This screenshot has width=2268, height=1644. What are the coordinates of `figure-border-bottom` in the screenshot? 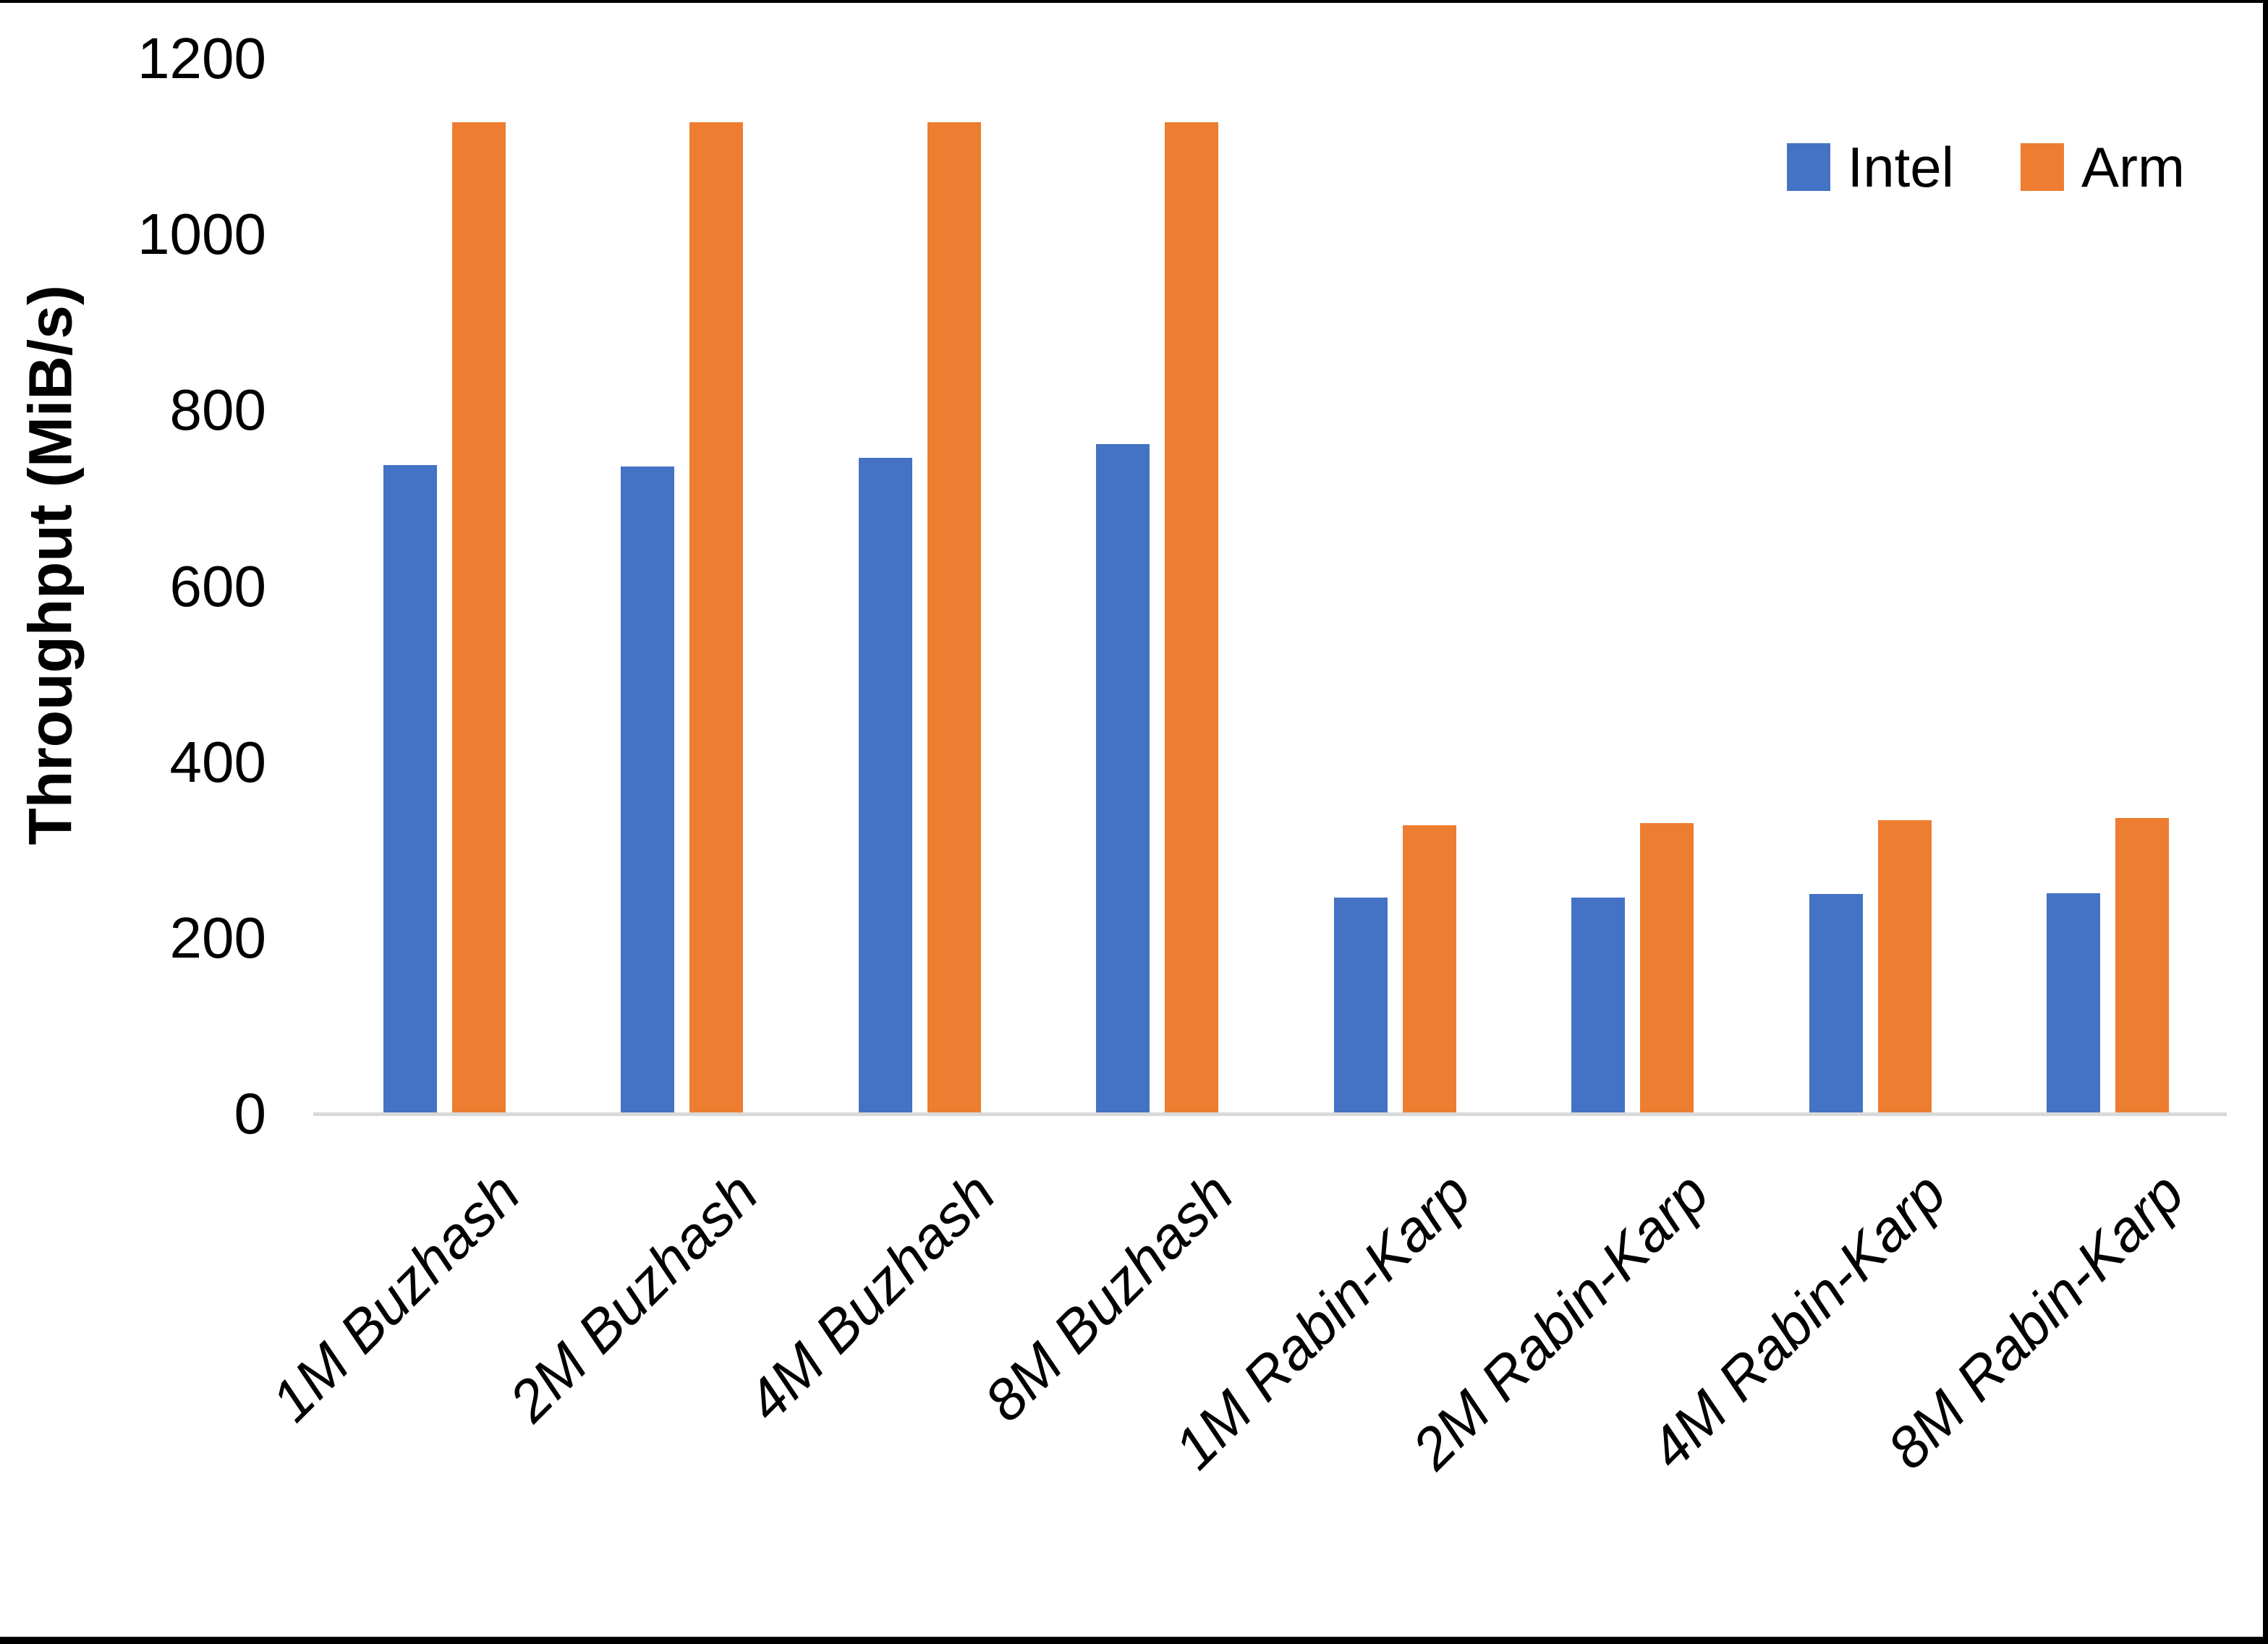 It's located at (1134, 1640).